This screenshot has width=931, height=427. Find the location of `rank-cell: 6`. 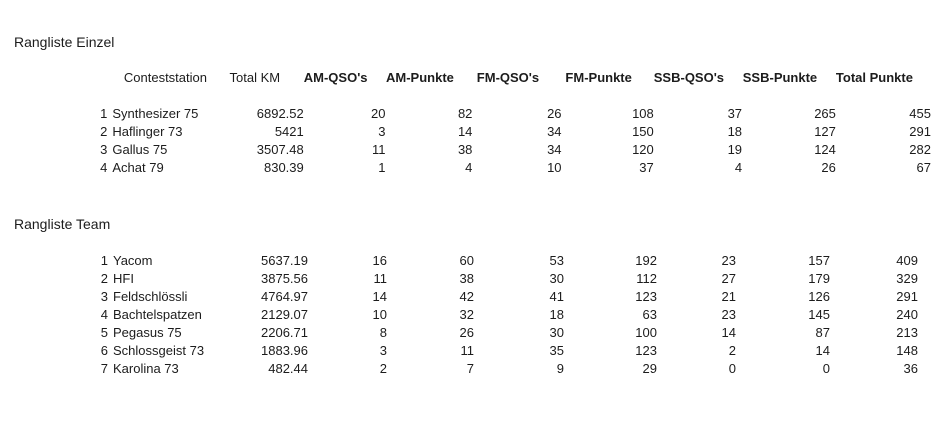

rank-cell: 6 is located at coordinates (104, 350).